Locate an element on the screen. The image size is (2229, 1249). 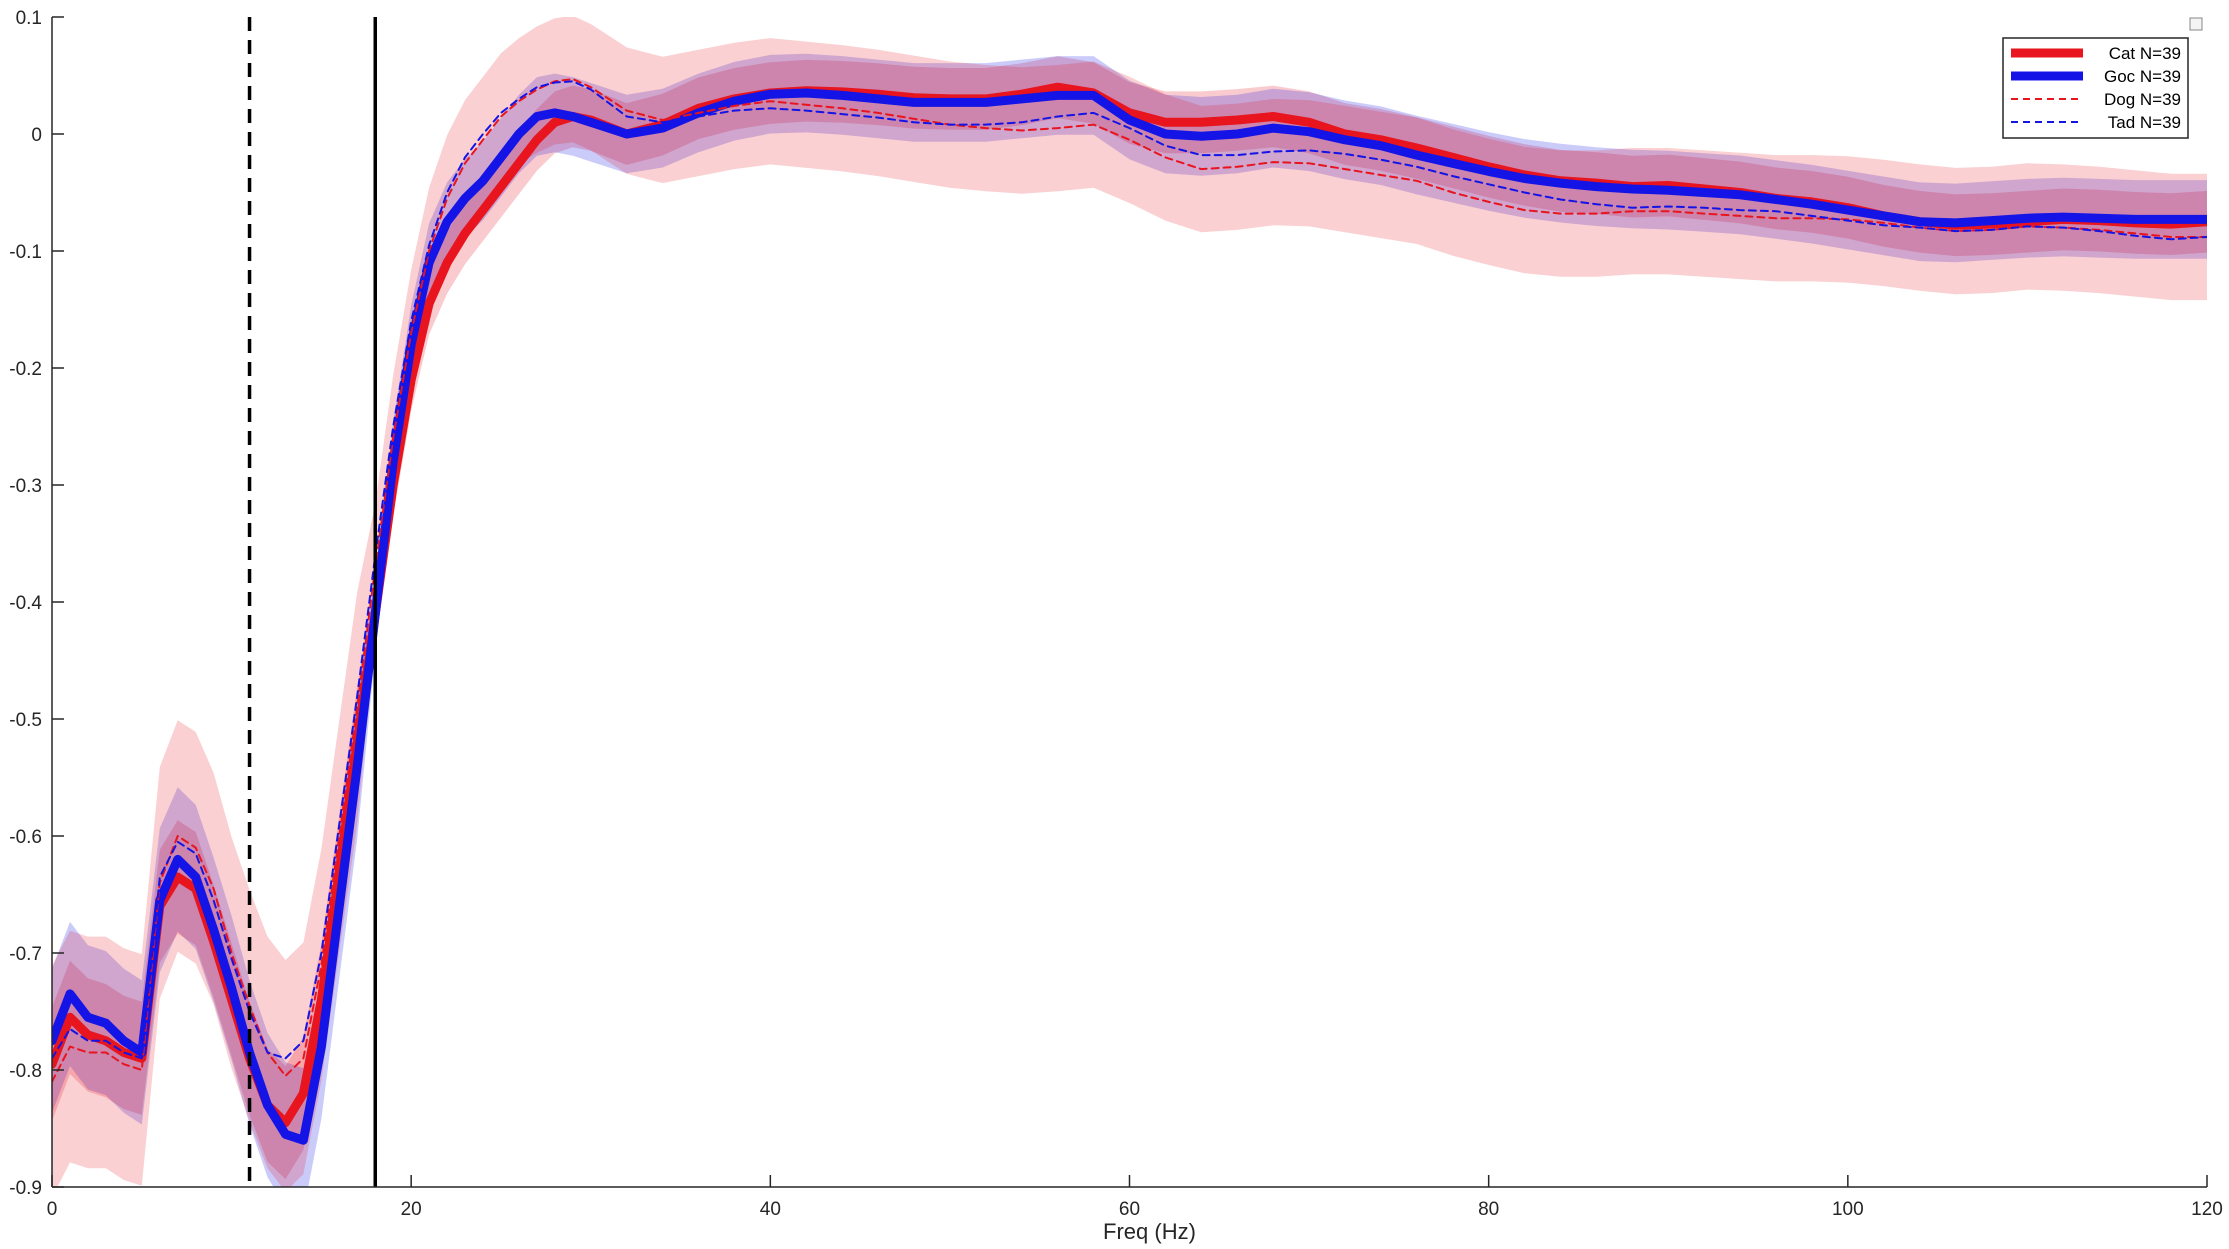
x-tick-label: 80 is located at coordinates (1488, 1209).